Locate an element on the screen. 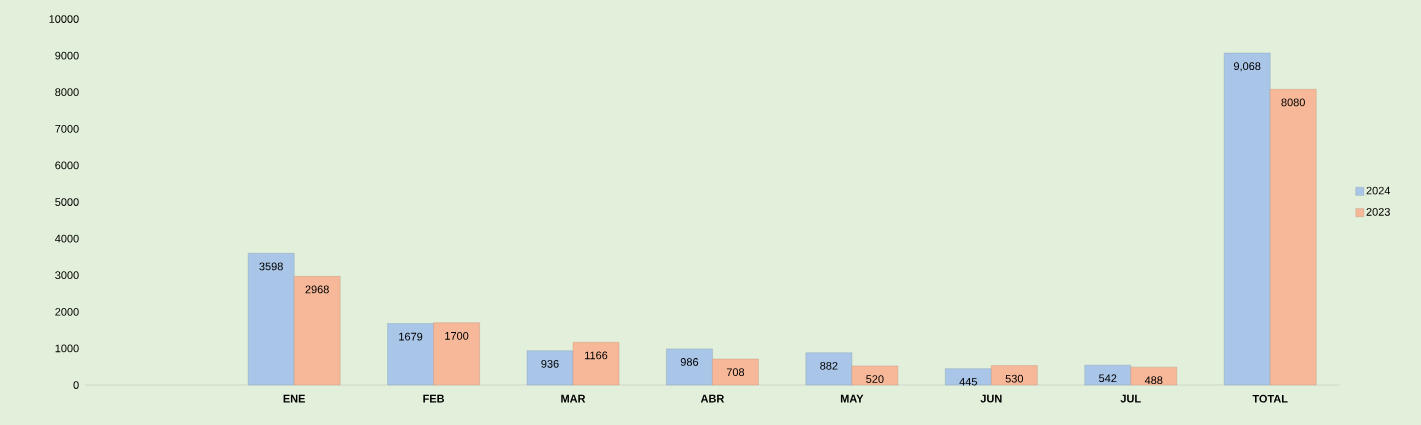 This screenshot has height=425, width=1421. y-tick-label: 5000 is located at coordinates (67, 202).